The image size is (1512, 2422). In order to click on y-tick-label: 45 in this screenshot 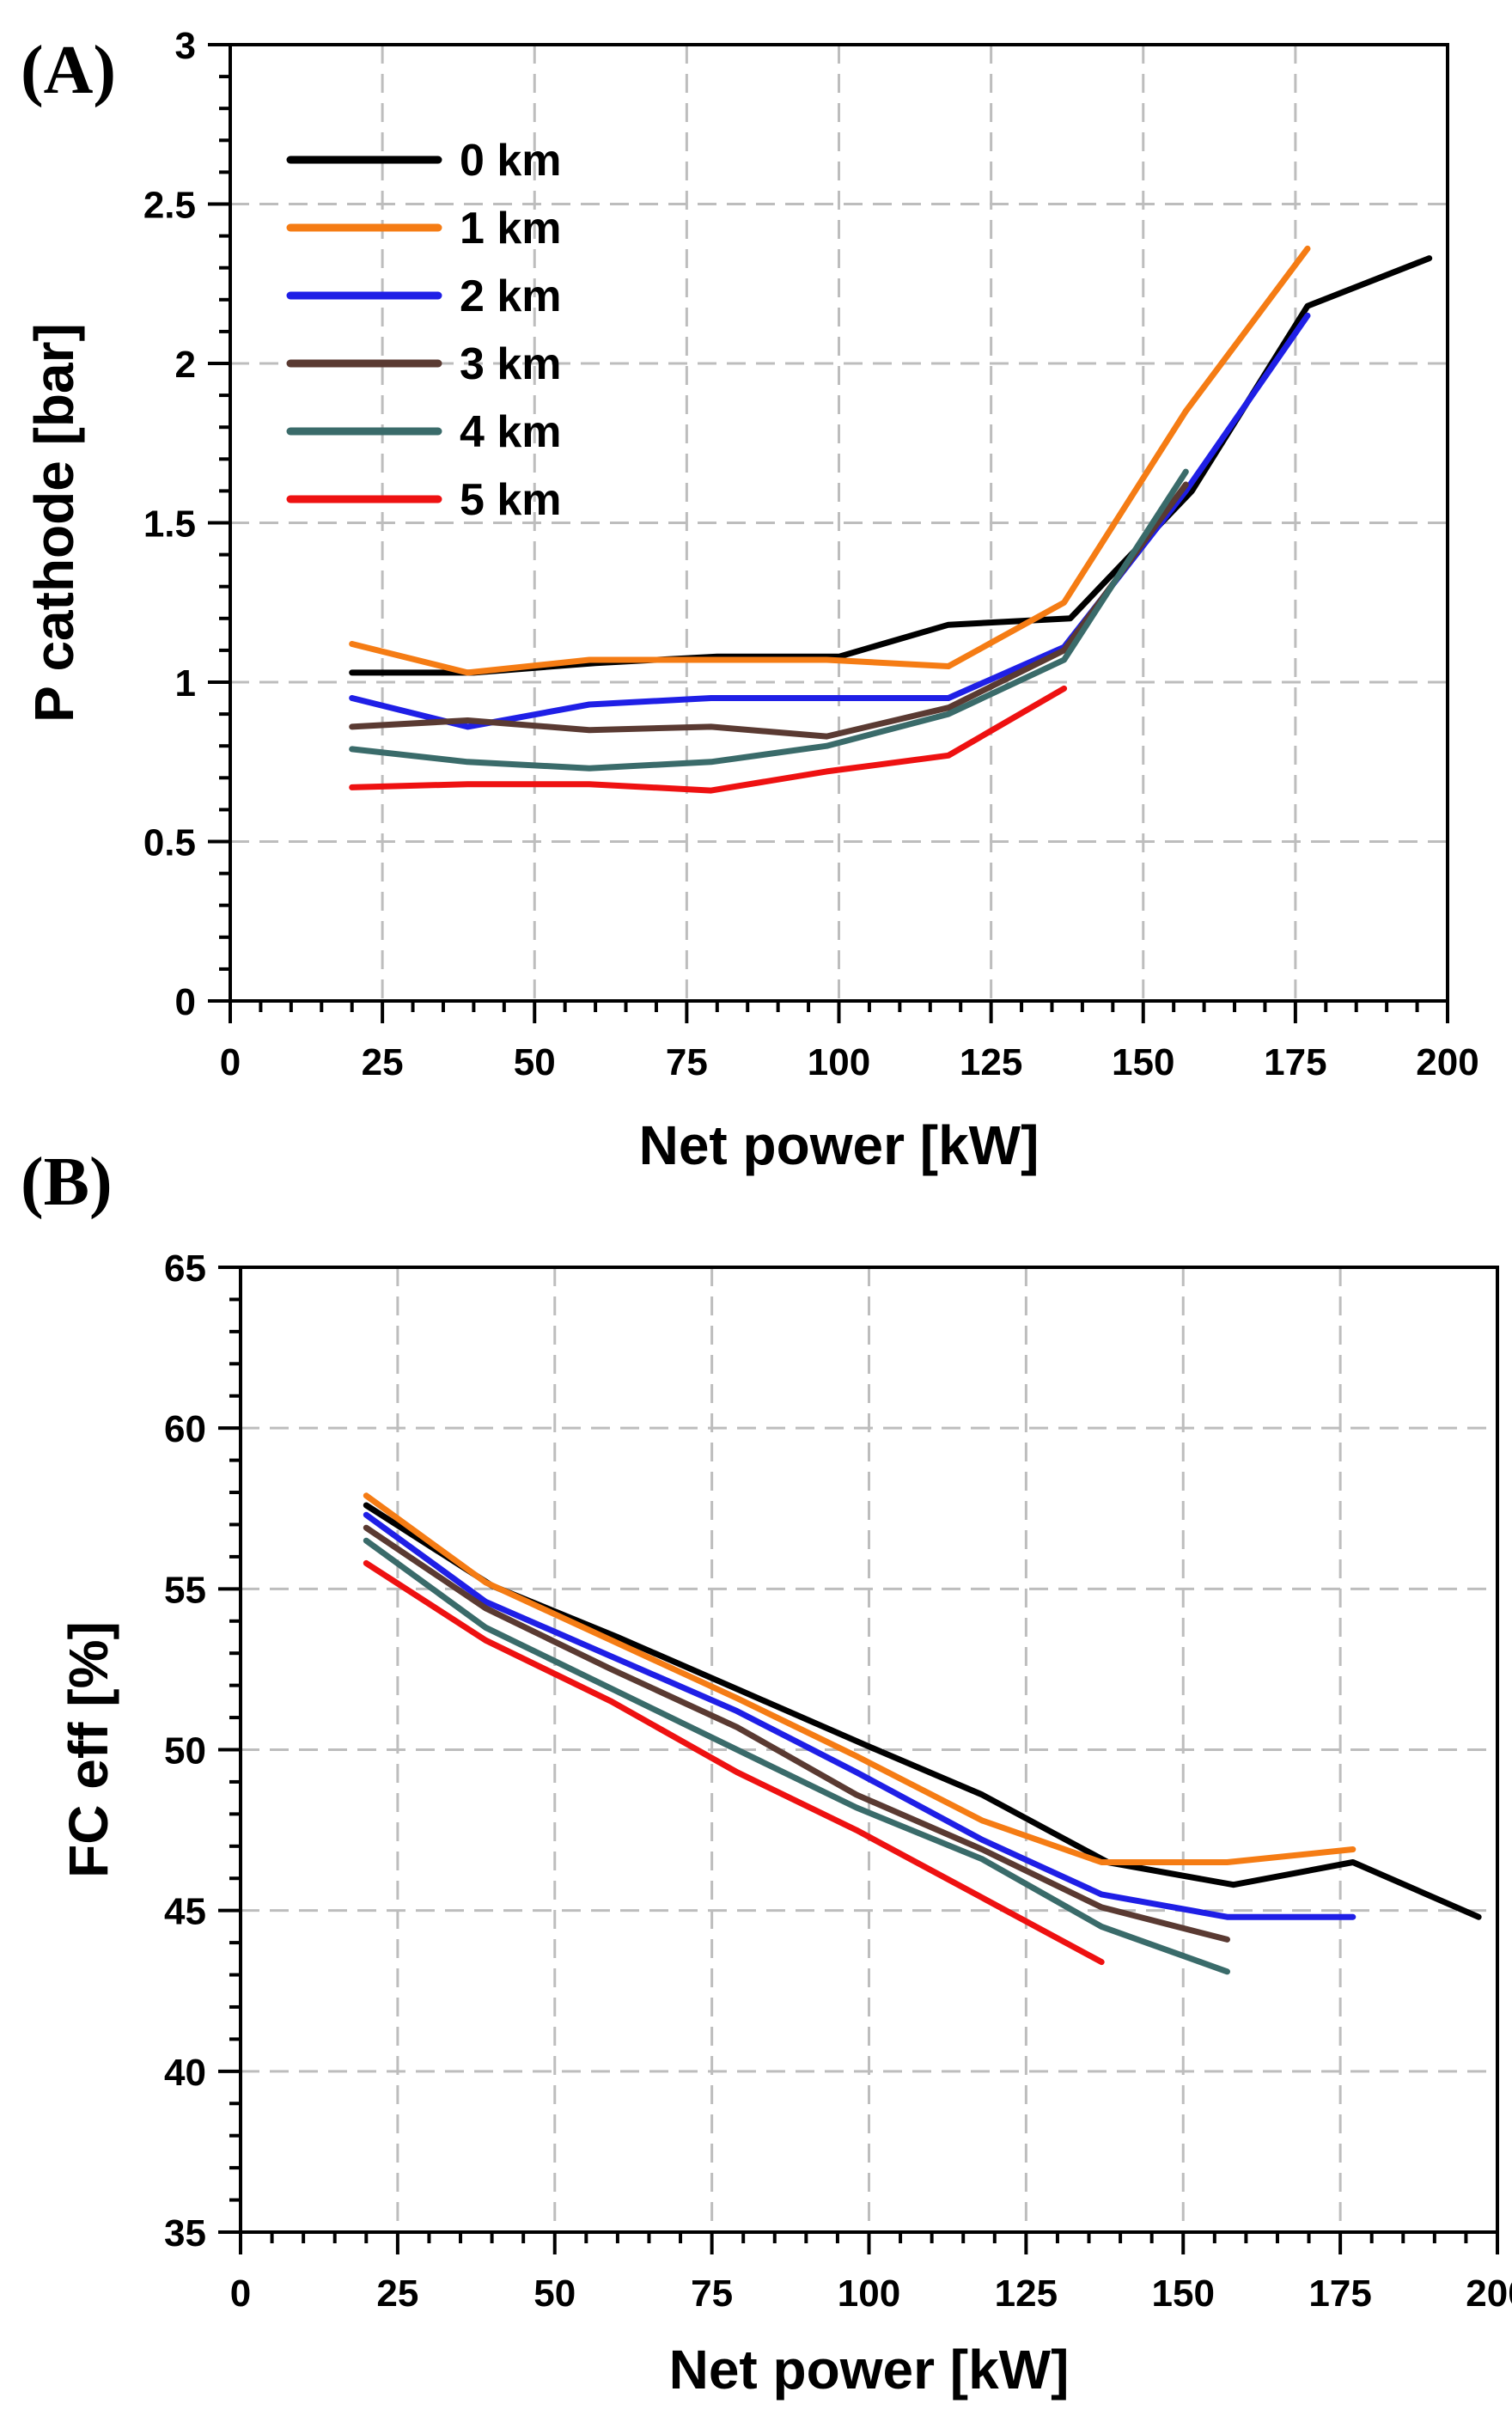, I will do `click(185, 1912)`.